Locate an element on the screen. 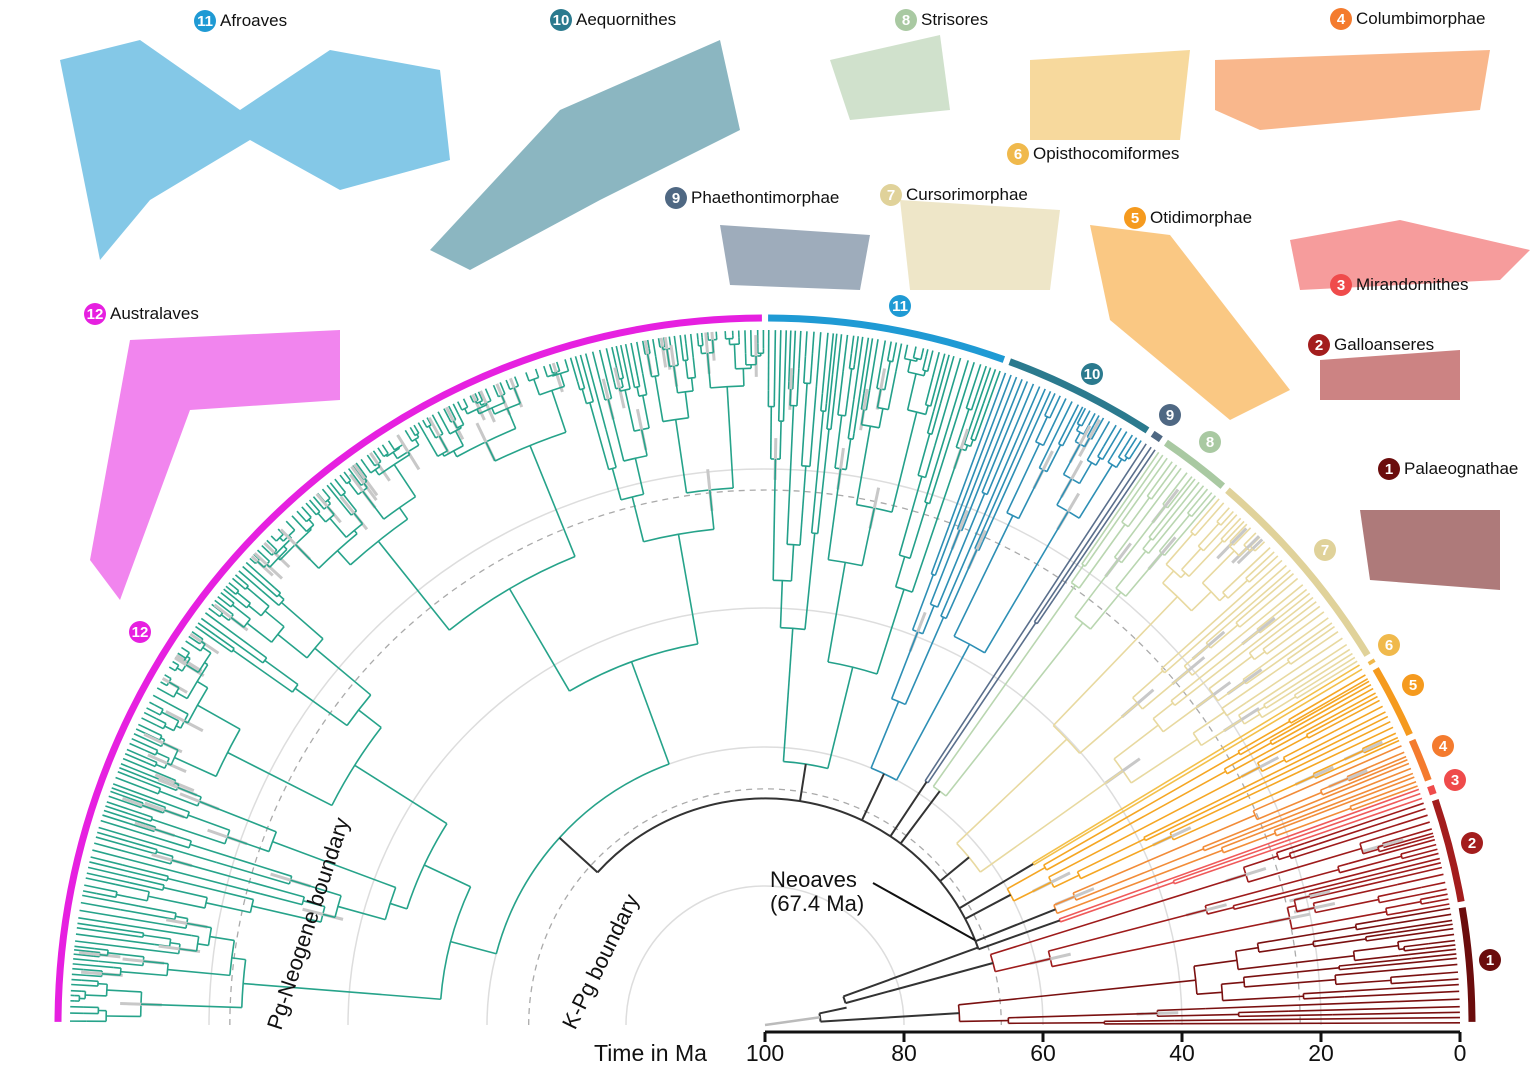 Image resolution: width=1536 pixels, height=1069 pixels. clade-label-aequornithes: 10 Aequornithes is located at coordinates (613, 20).